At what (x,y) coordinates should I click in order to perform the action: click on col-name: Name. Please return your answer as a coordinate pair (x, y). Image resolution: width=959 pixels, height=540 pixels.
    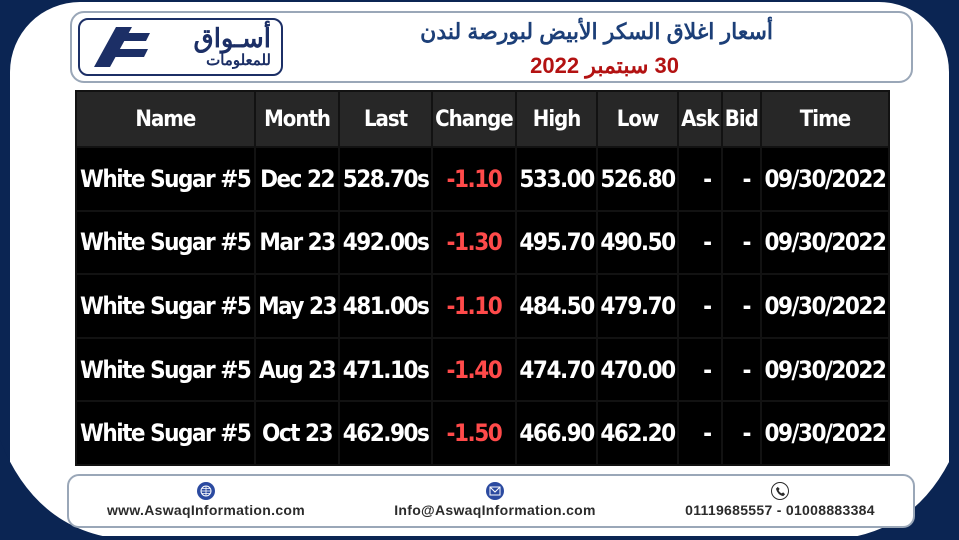
    Looking at the image, I should click on (165, 119).